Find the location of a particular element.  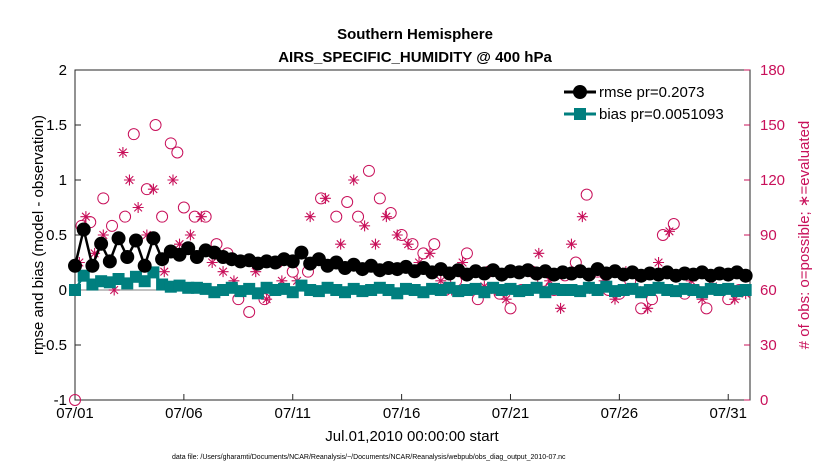

y-tick-label: 1 is located at coordinates (63, 180).